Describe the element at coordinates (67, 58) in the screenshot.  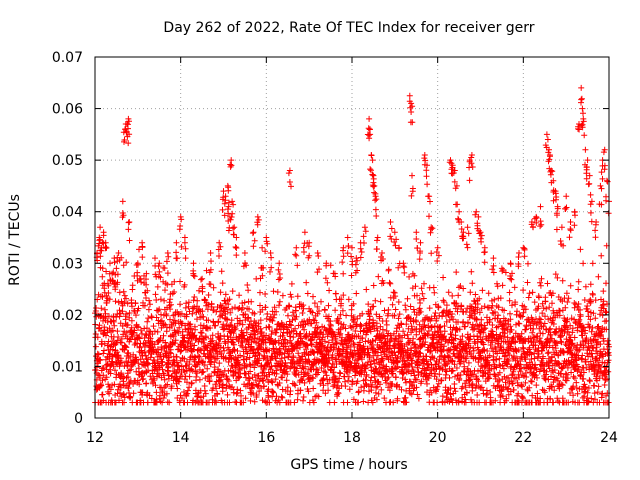
I see `y-tick-label: 0.07` at that location.